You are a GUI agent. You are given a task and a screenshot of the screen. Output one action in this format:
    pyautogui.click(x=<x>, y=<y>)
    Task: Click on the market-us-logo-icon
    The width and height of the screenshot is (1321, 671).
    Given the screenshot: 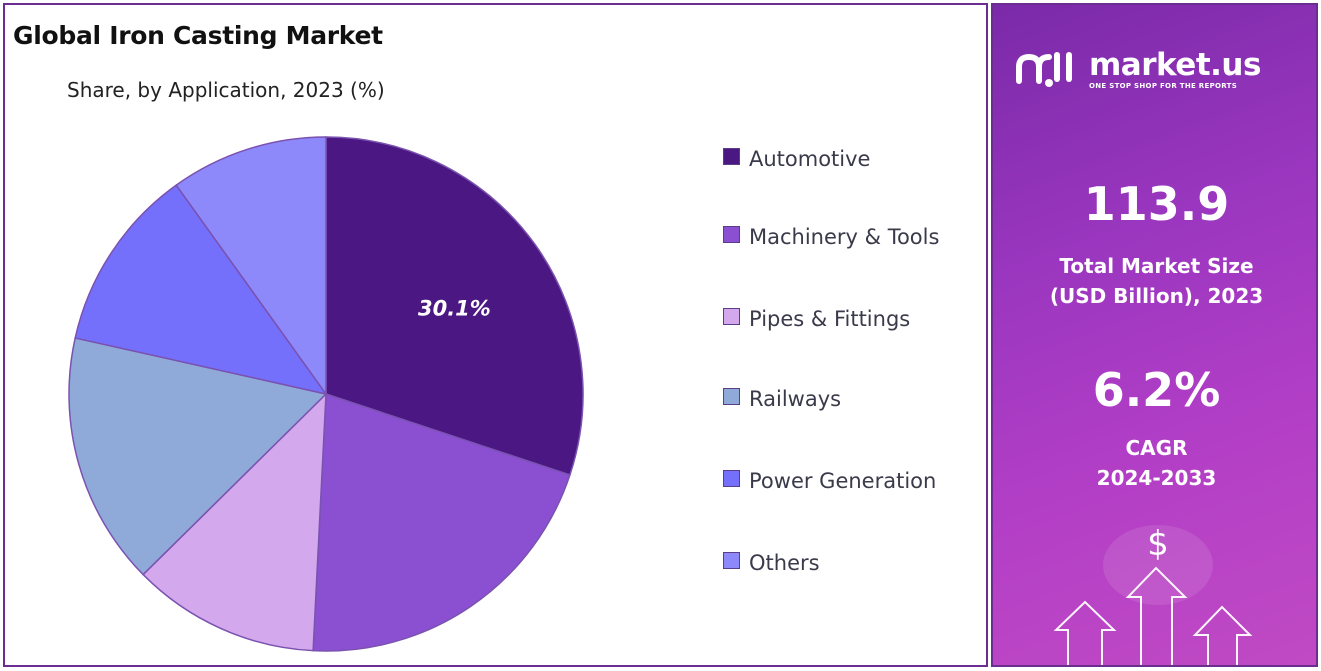 What is the action you would take?
    pyautogui.click(x=1044, y=69)
    